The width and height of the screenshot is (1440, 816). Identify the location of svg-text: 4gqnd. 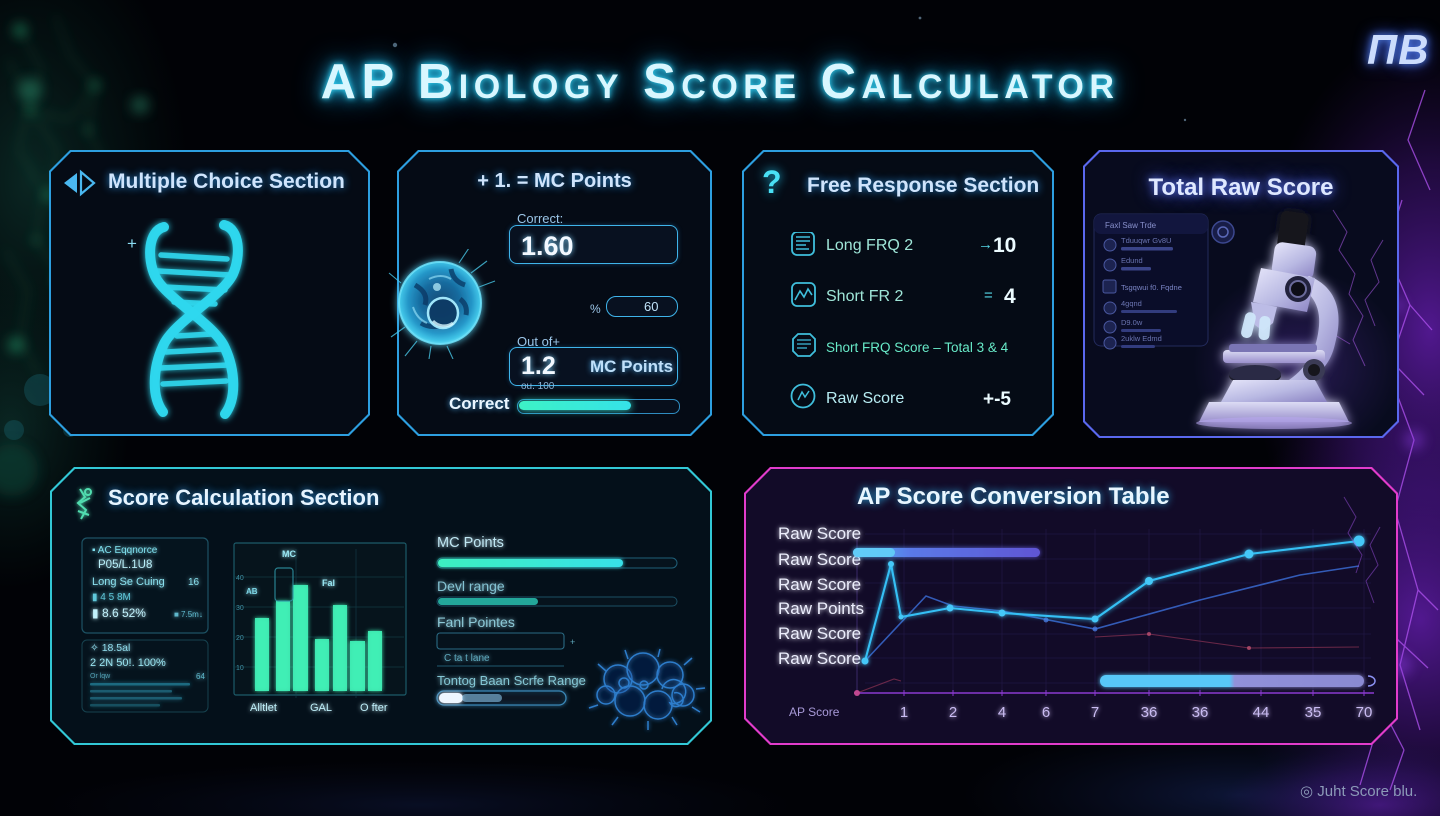
(1131, 303).